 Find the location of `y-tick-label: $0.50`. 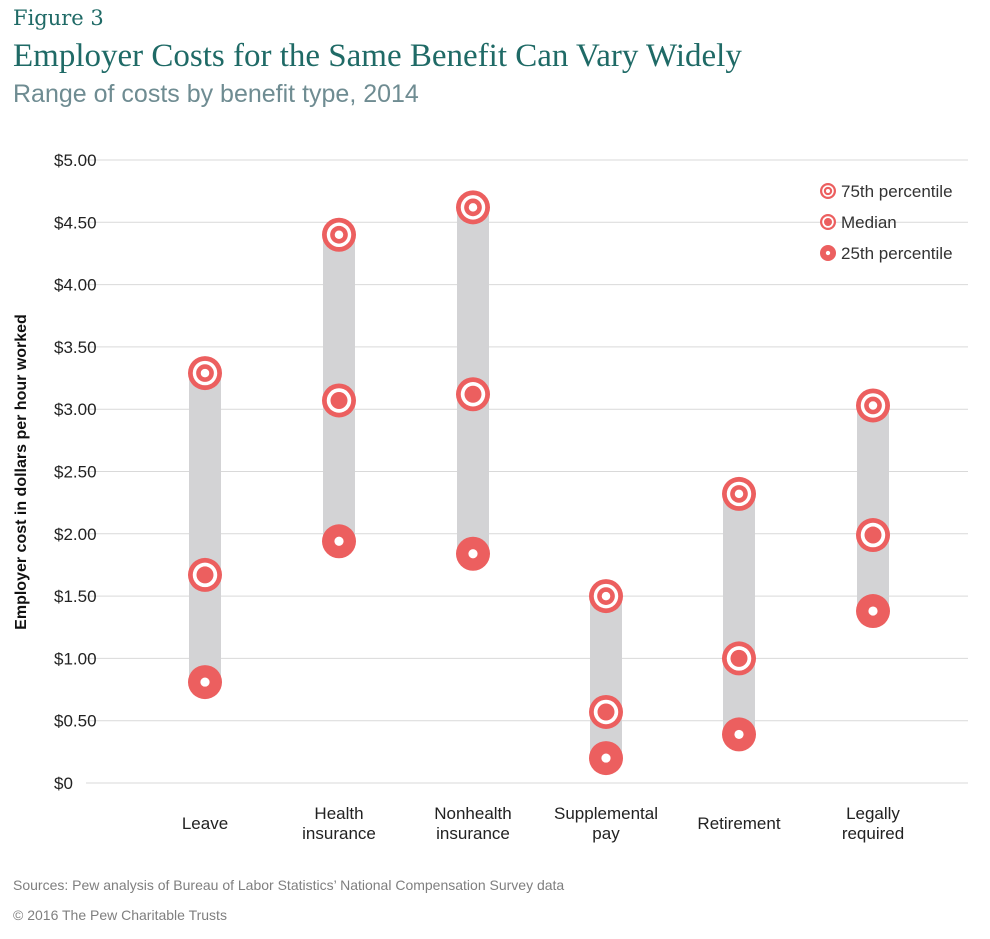

y-tick-label: $0.50 is located at coordinates (75, 721).